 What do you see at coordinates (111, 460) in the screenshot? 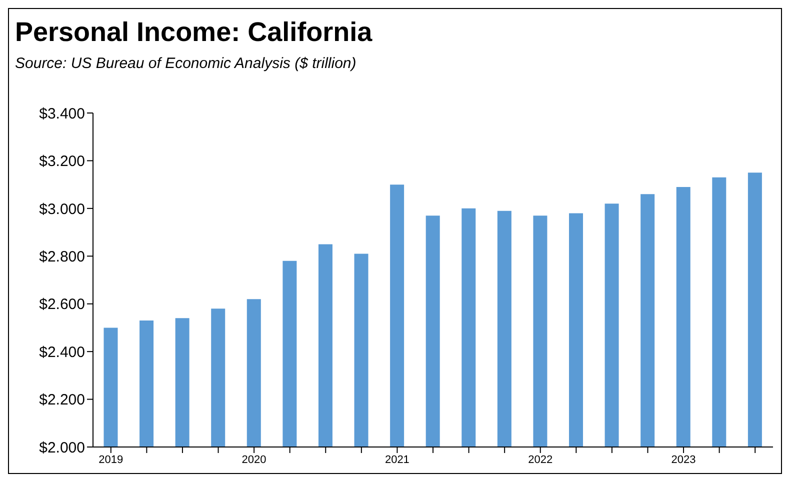
I see `x-tick-label: 2019` at bounding box center [111, 460].